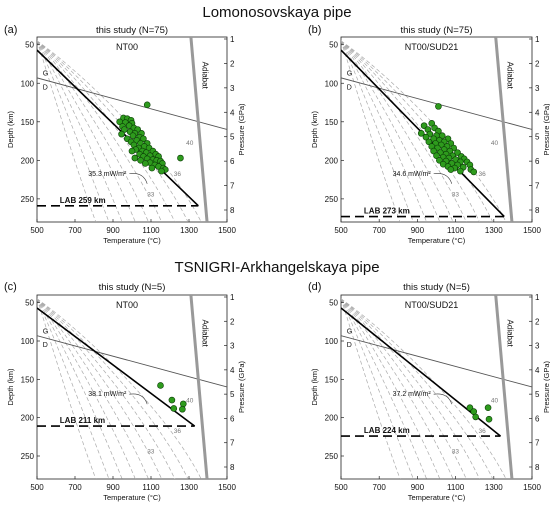 The image size is (550, 508). I want to click on p-tick-label: 8, so click(232, 210).